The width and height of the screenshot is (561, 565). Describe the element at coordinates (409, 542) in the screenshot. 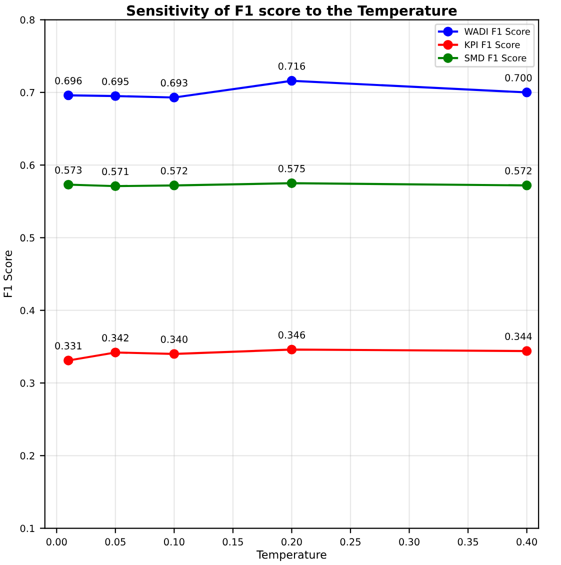

I see `x-tick-label: 0.30` at that location.